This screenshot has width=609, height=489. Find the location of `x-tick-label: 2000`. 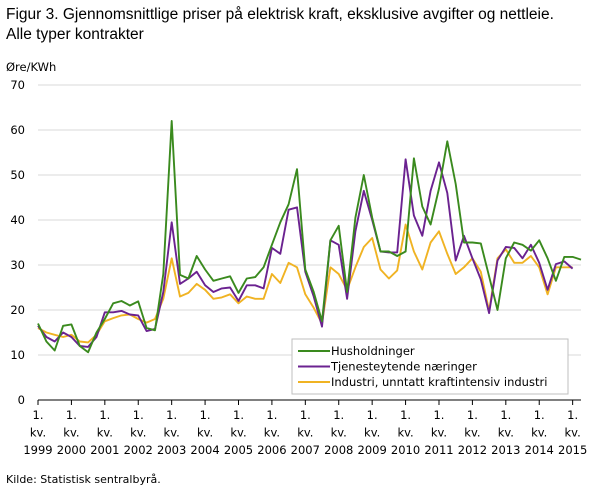

x-tick-label: 2000 is located at coordinates (71, 450).